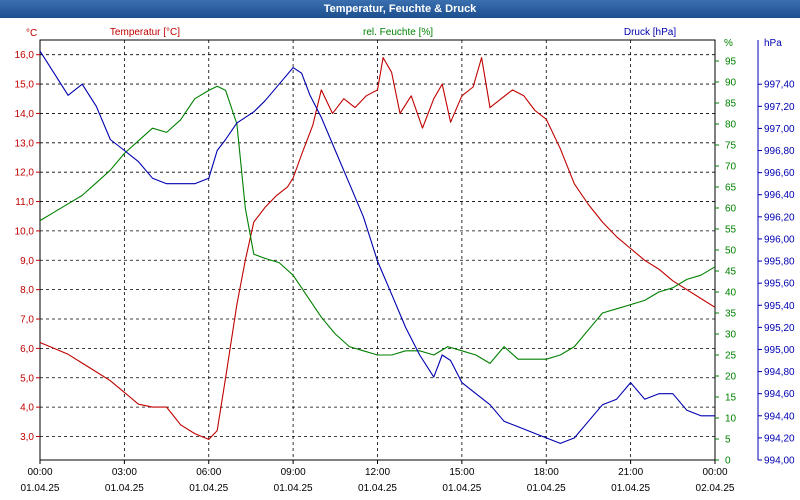 The width and height of the screenshot is (800, 500). Describe the element at coordinates (779, 85) in the screenshot. I see `pressure-tick-label: 997,40` at that location.